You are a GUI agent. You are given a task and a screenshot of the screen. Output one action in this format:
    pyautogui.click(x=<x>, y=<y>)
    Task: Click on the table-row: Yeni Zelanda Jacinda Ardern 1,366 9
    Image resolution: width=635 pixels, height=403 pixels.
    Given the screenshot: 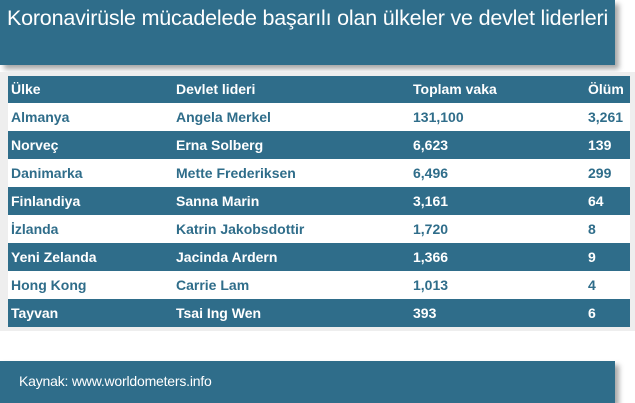 What is the action you would take?
    pyautogui.click(x=319, y=257)
    